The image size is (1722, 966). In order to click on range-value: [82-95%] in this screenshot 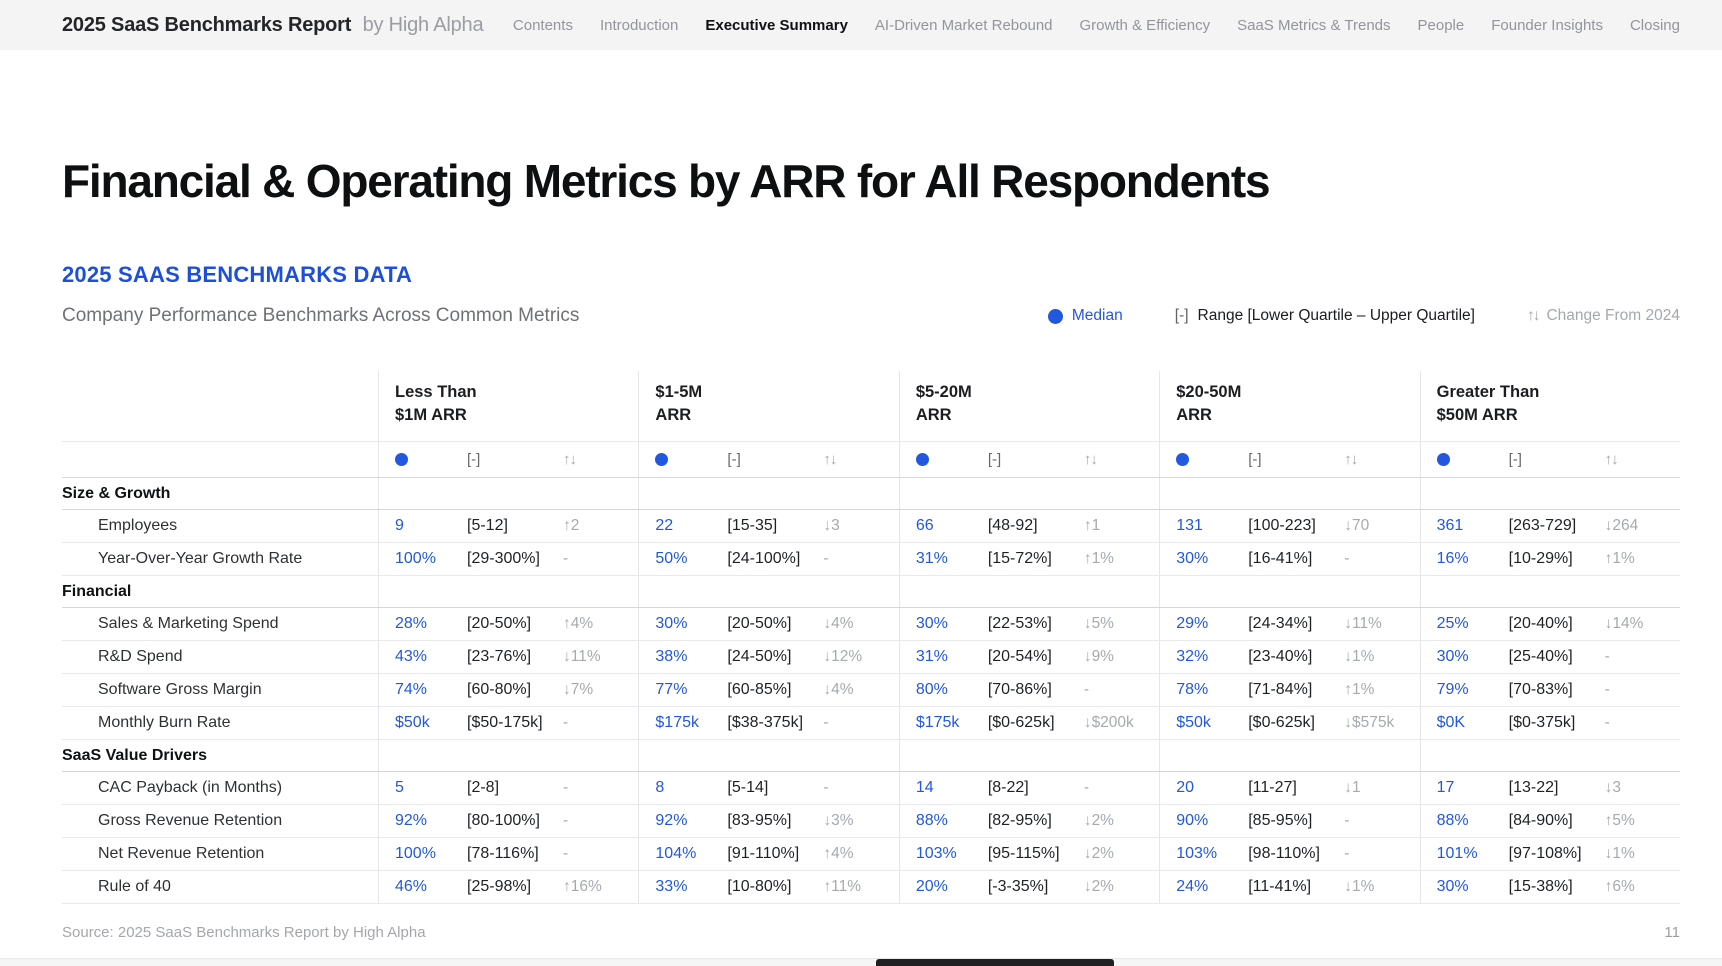, I will do `click(1019, 820)`.